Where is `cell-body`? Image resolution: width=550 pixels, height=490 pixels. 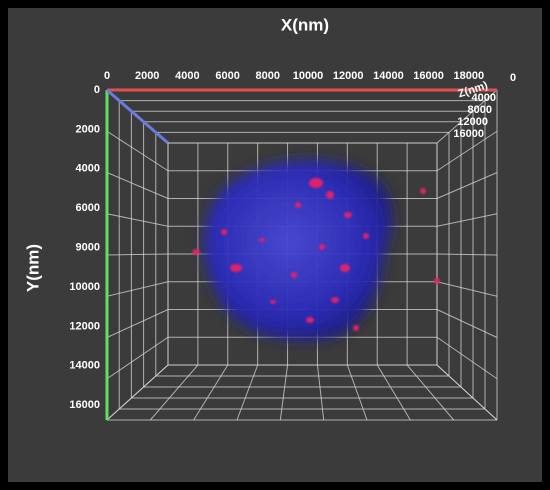 cell-body is located at coordinates (298, 250).